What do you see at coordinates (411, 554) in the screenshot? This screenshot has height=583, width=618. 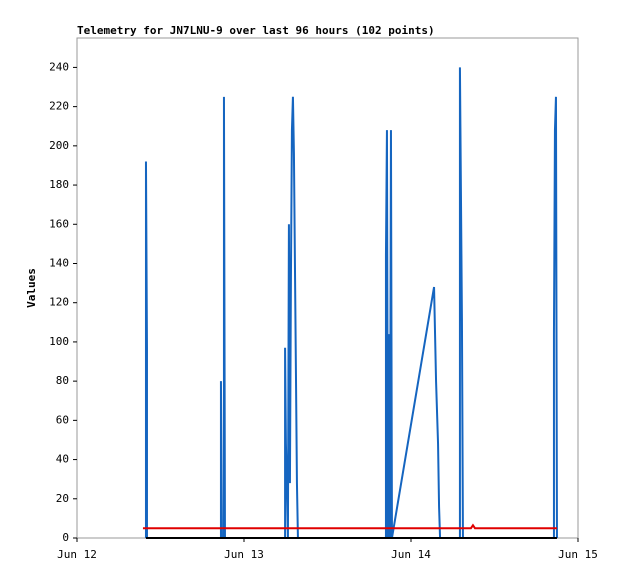 I see `x-tick-label: Jun 14` at bounding box center [411, 554].